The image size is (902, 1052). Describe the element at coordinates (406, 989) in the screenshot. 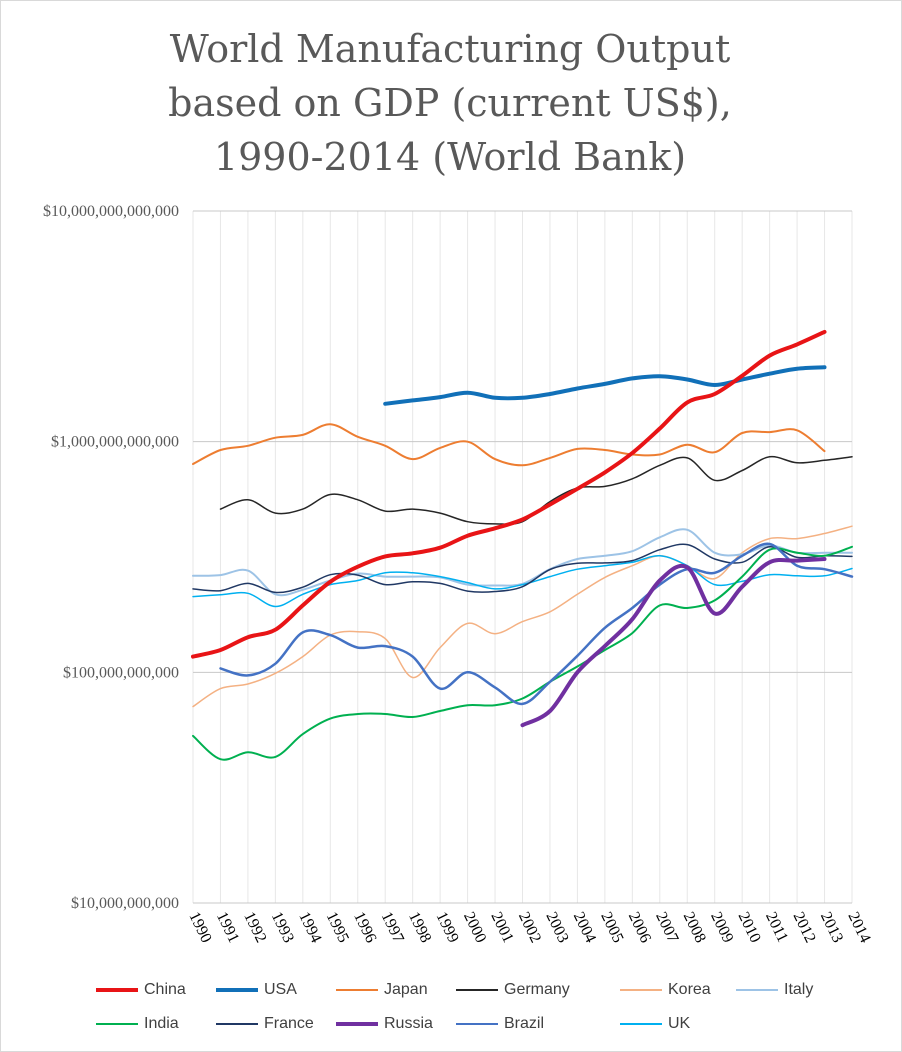

I see `legend-label: Japan` at that location.